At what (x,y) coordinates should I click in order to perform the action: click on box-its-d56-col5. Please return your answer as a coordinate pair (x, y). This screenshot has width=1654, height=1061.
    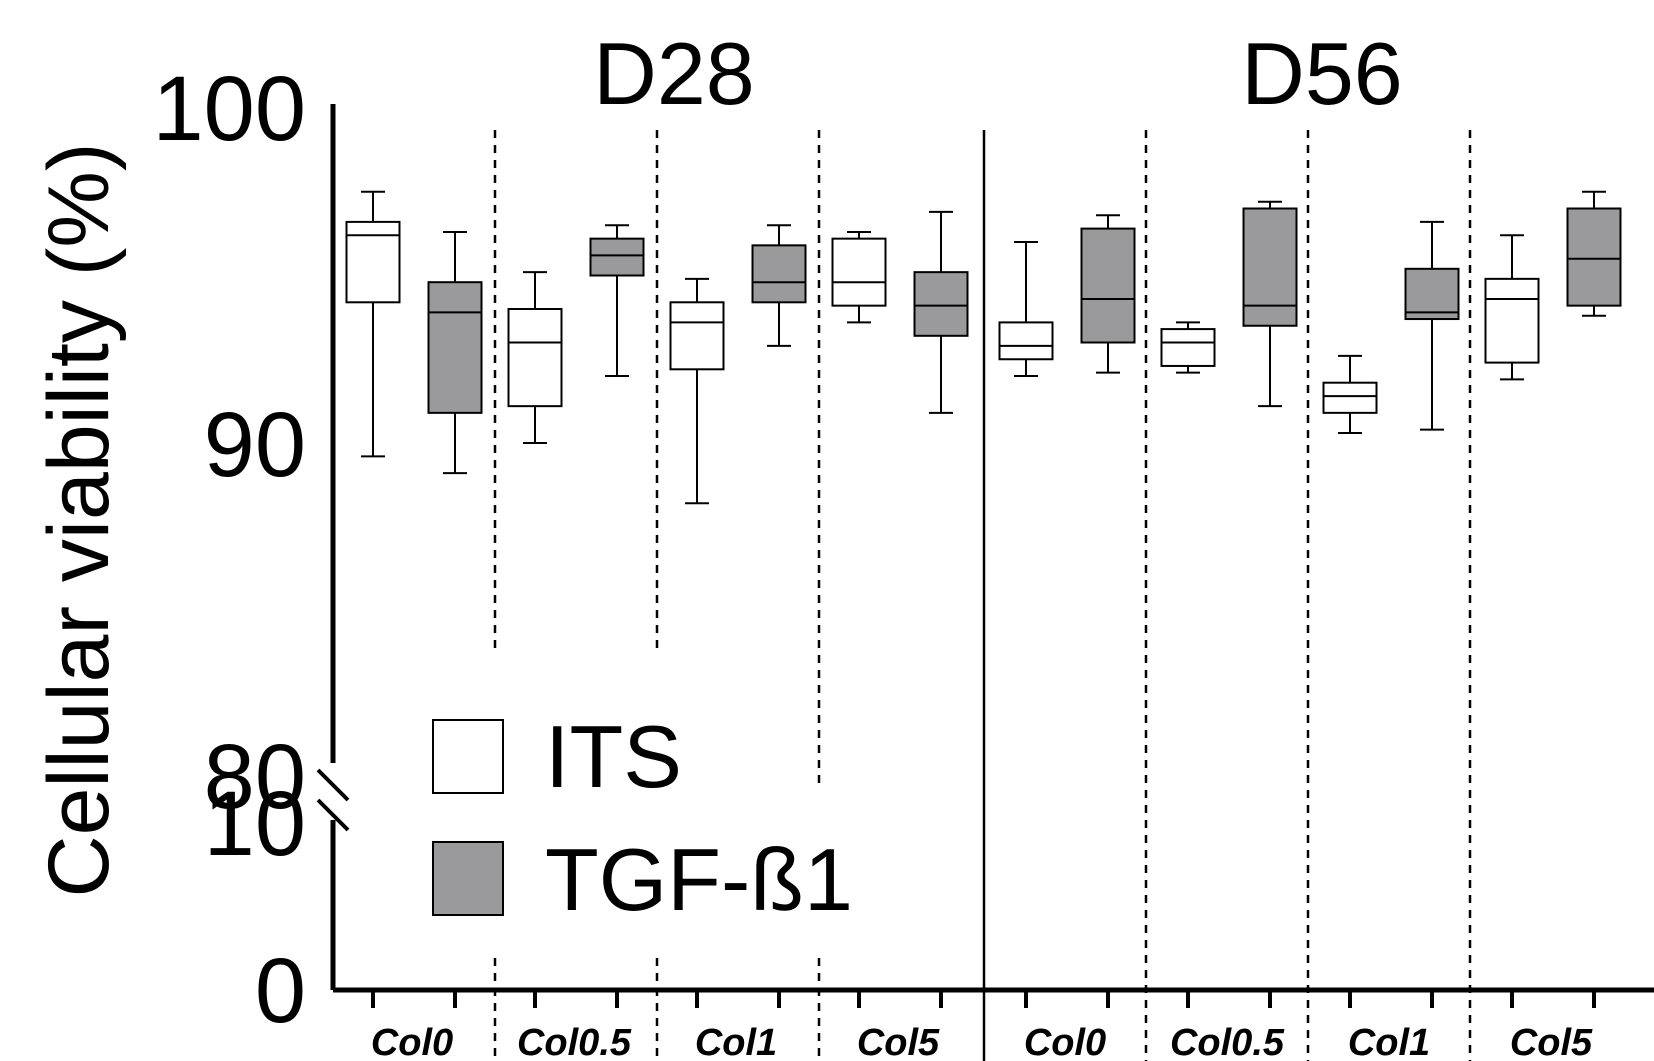
    Looking at the image, I should click on (1512, 307).